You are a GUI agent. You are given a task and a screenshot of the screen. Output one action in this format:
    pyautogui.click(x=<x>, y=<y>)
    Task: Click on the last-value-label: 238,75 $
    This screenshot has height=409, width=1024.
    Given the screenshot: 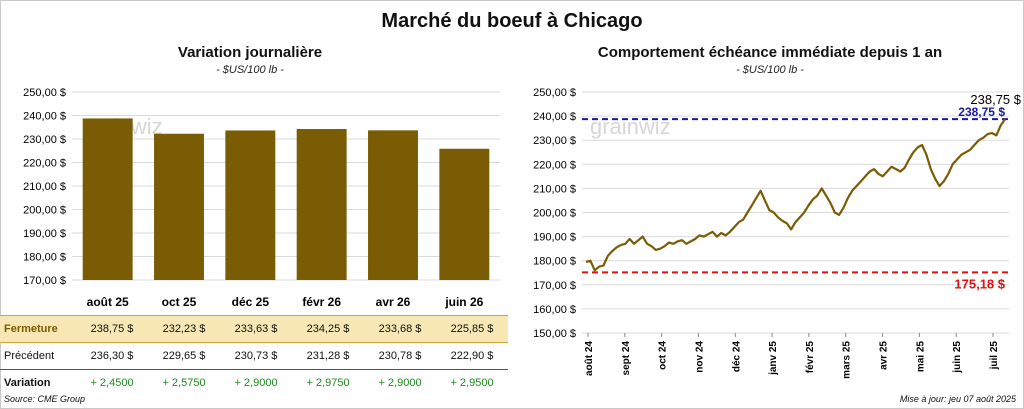 What is the action you would take?
    pyautogui.click(x=995, y=99)
    